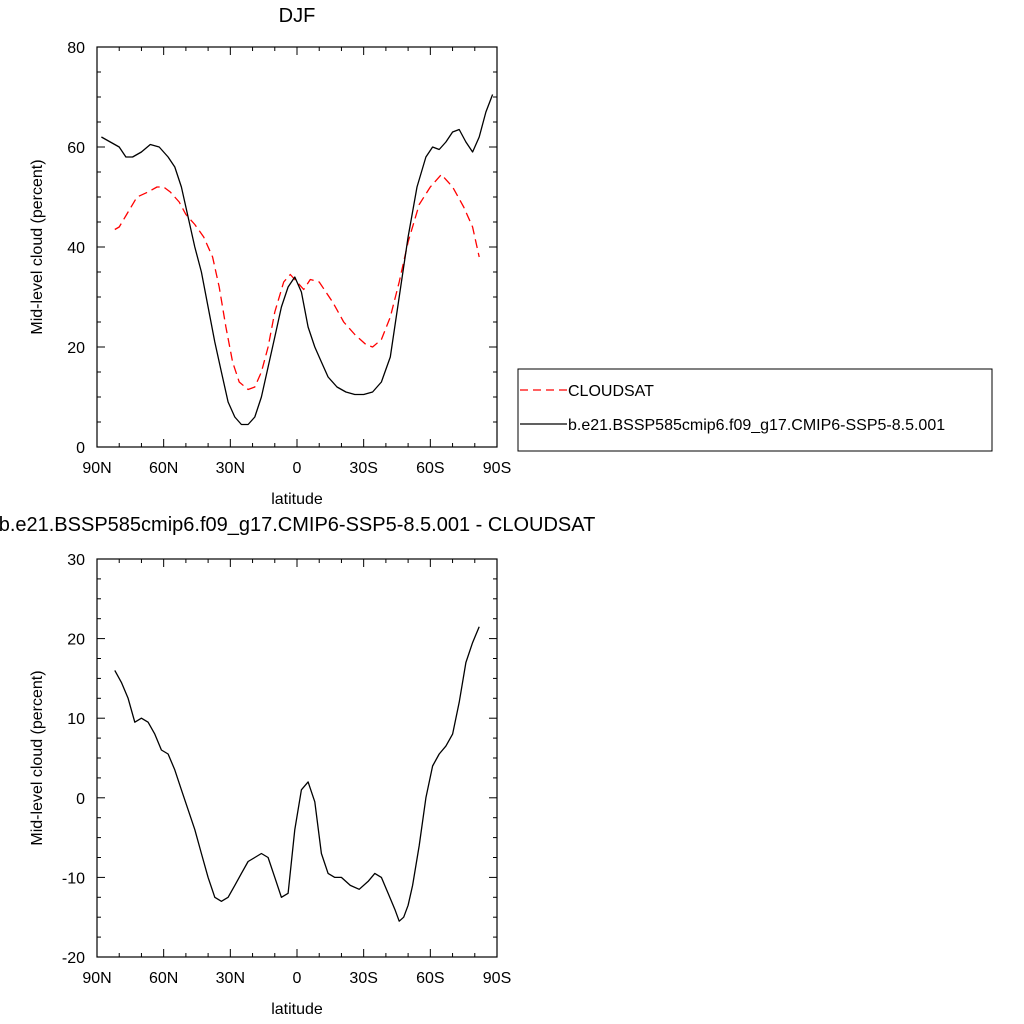 This screenshot has width=1024, height=1024. Describe the element at coordinates (497, 978) in the screenshot. I see `bottom-x-tick-label: 90S` at that location.